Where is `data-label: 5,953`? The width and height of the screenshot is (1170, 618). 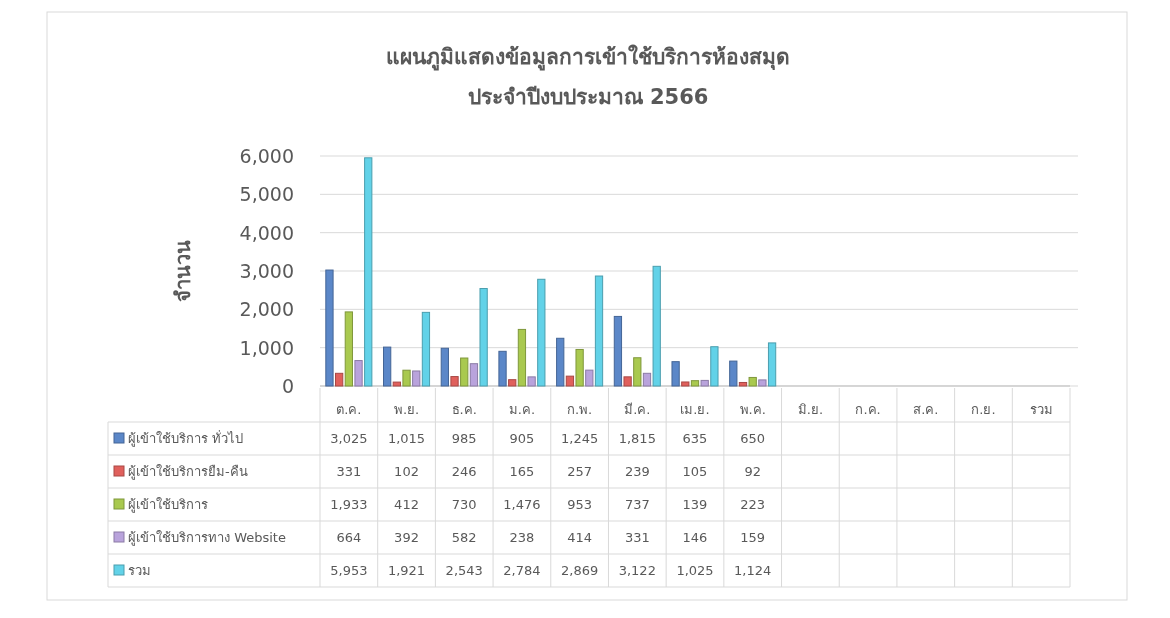 data-label: 5,953 is located at coordinates (349, 570).